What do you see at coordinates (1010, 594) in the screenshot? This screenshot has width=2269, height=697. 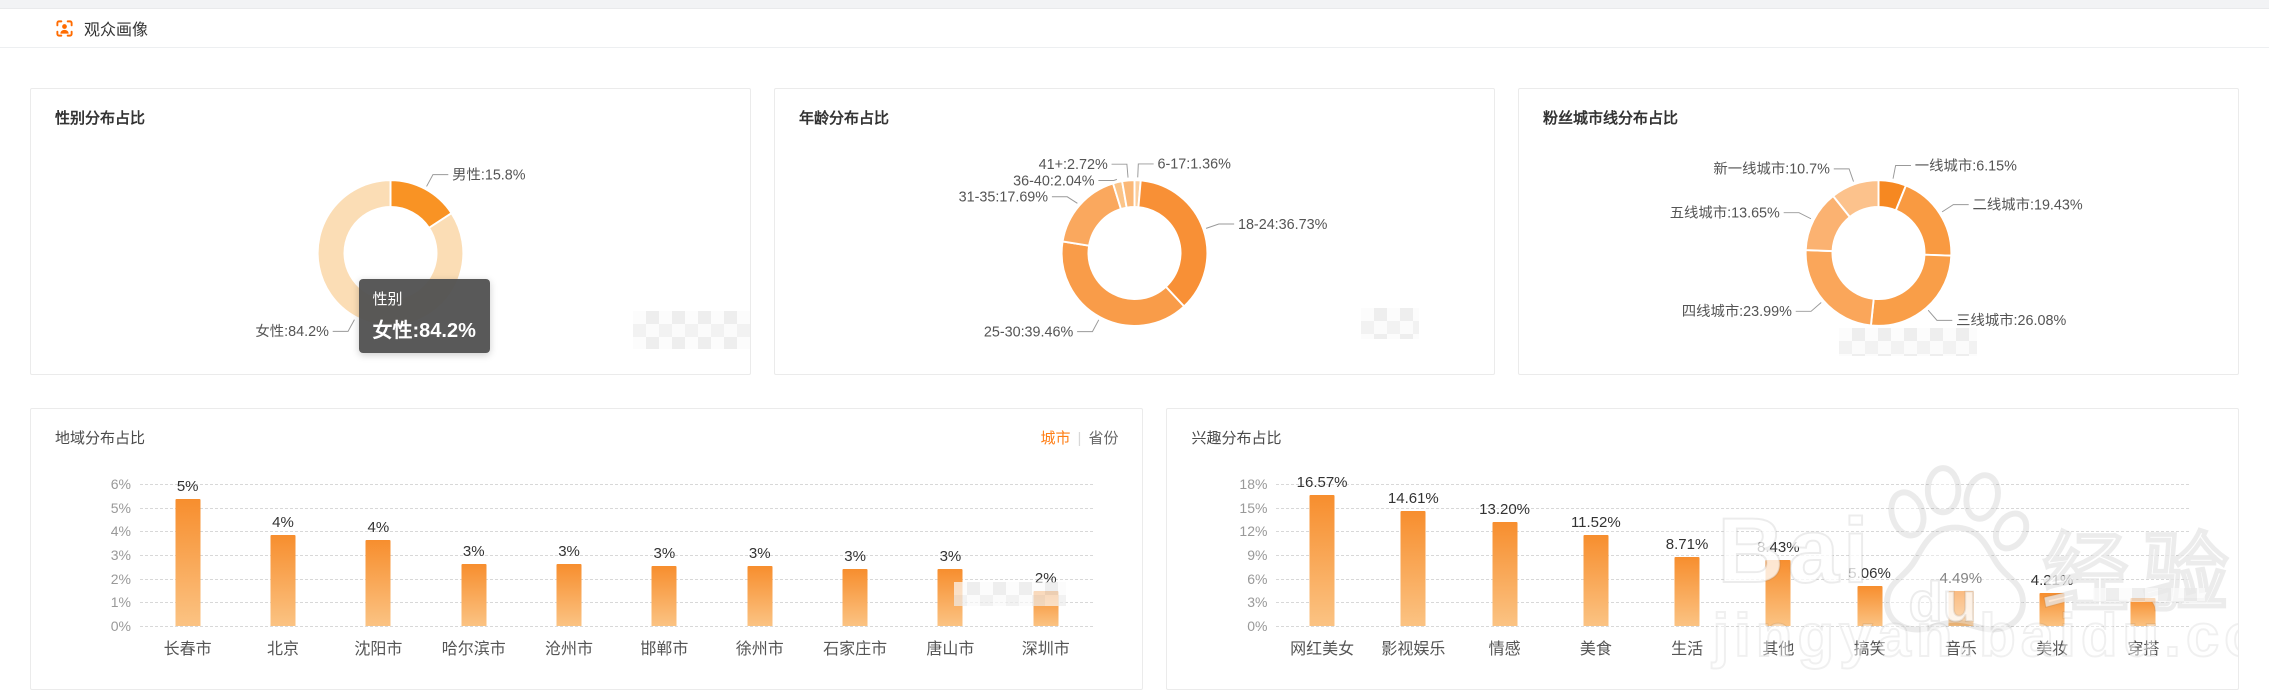 I see `blur-watermark` at bounding box center [1010, 594].